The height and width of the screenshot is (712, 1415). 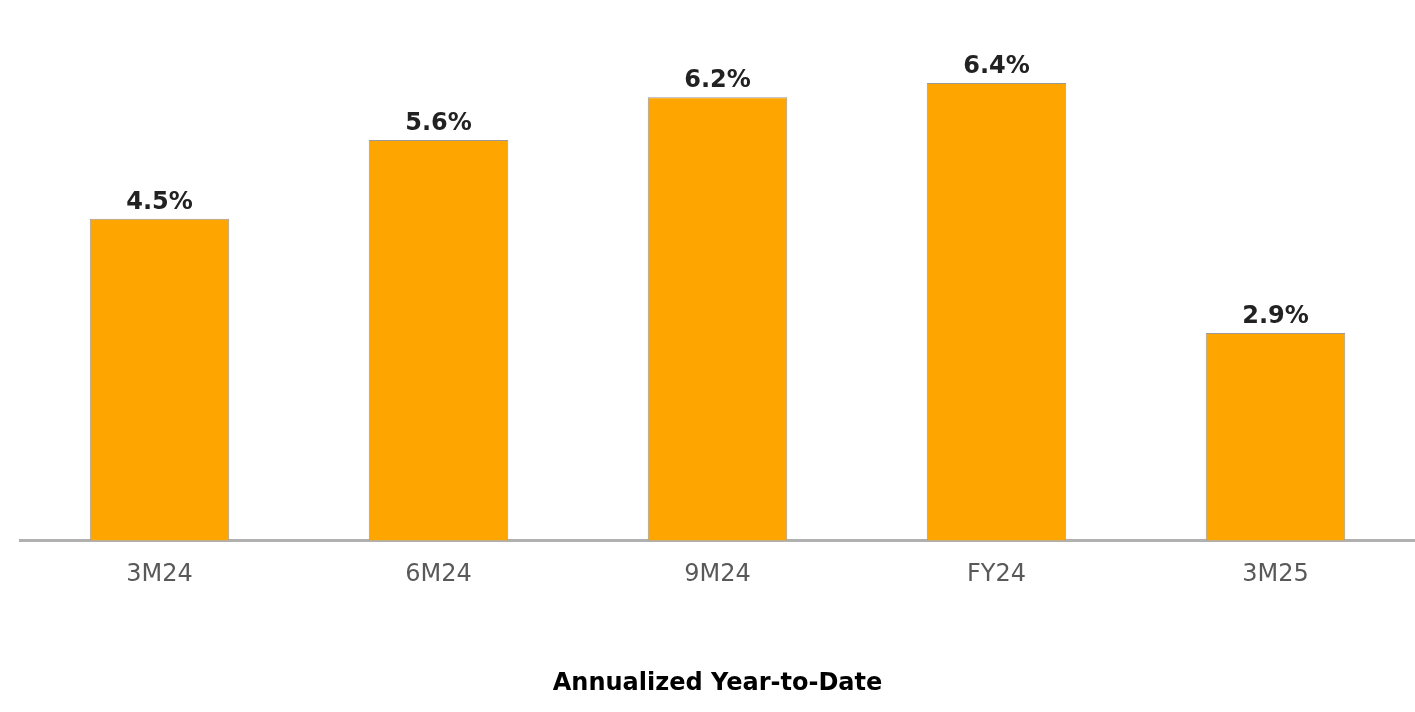 I want to click on data-label: 6.2%, so click(x=717, y=79).